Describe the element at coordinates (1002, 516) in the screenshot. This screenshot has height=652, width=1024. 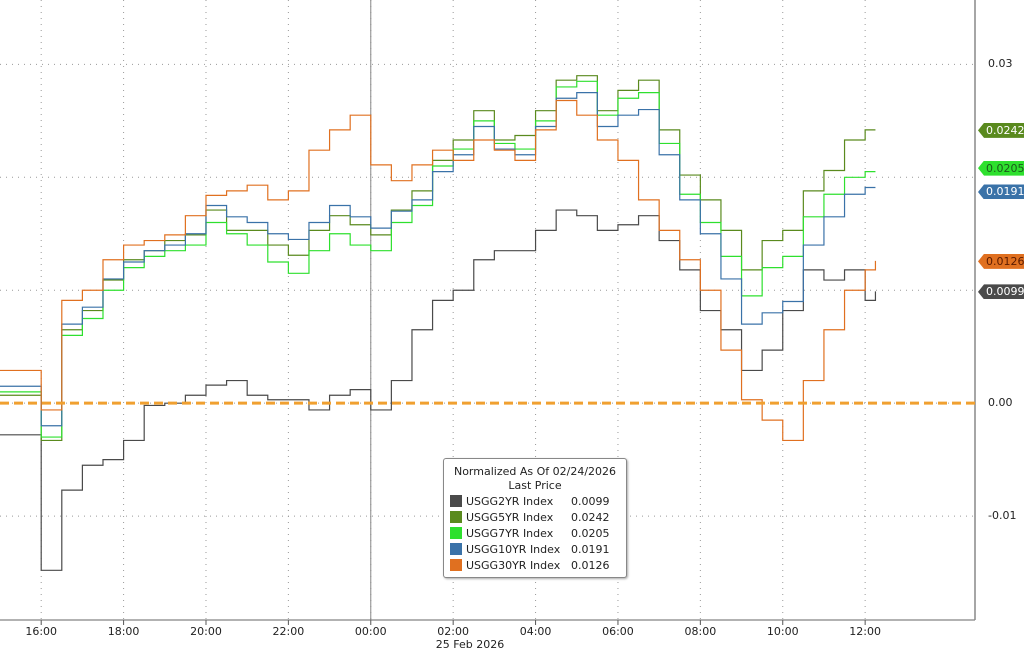
I see `y-tick-label: -0.01` at that location.